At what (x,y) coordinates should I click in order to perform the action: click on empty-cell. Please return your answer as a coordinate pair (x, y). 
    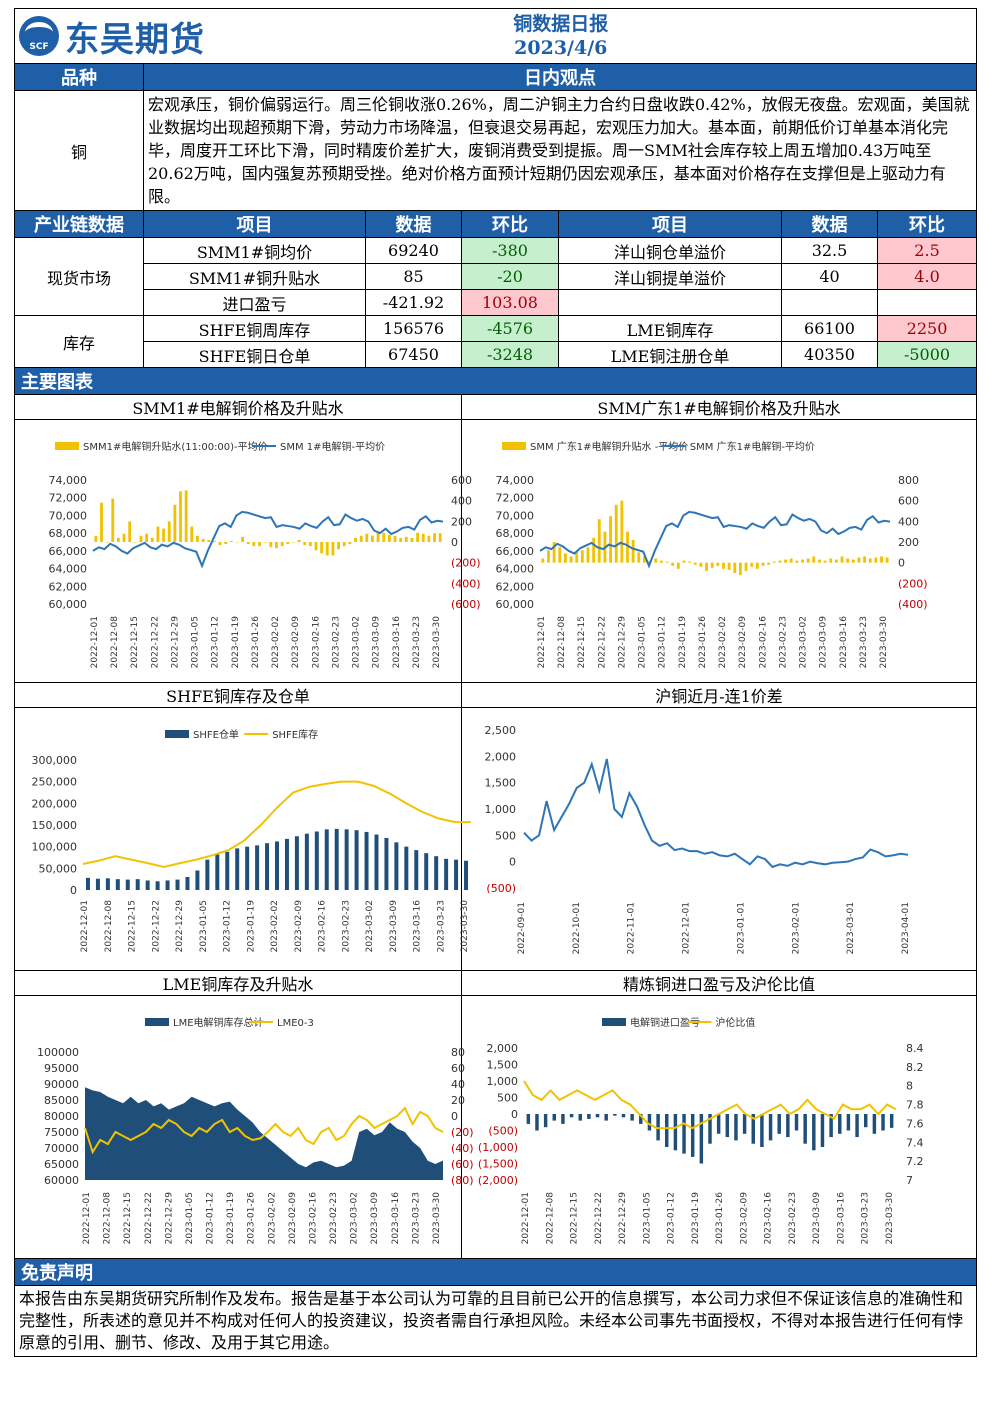
    Looking at the image, I should click on (829, 302).